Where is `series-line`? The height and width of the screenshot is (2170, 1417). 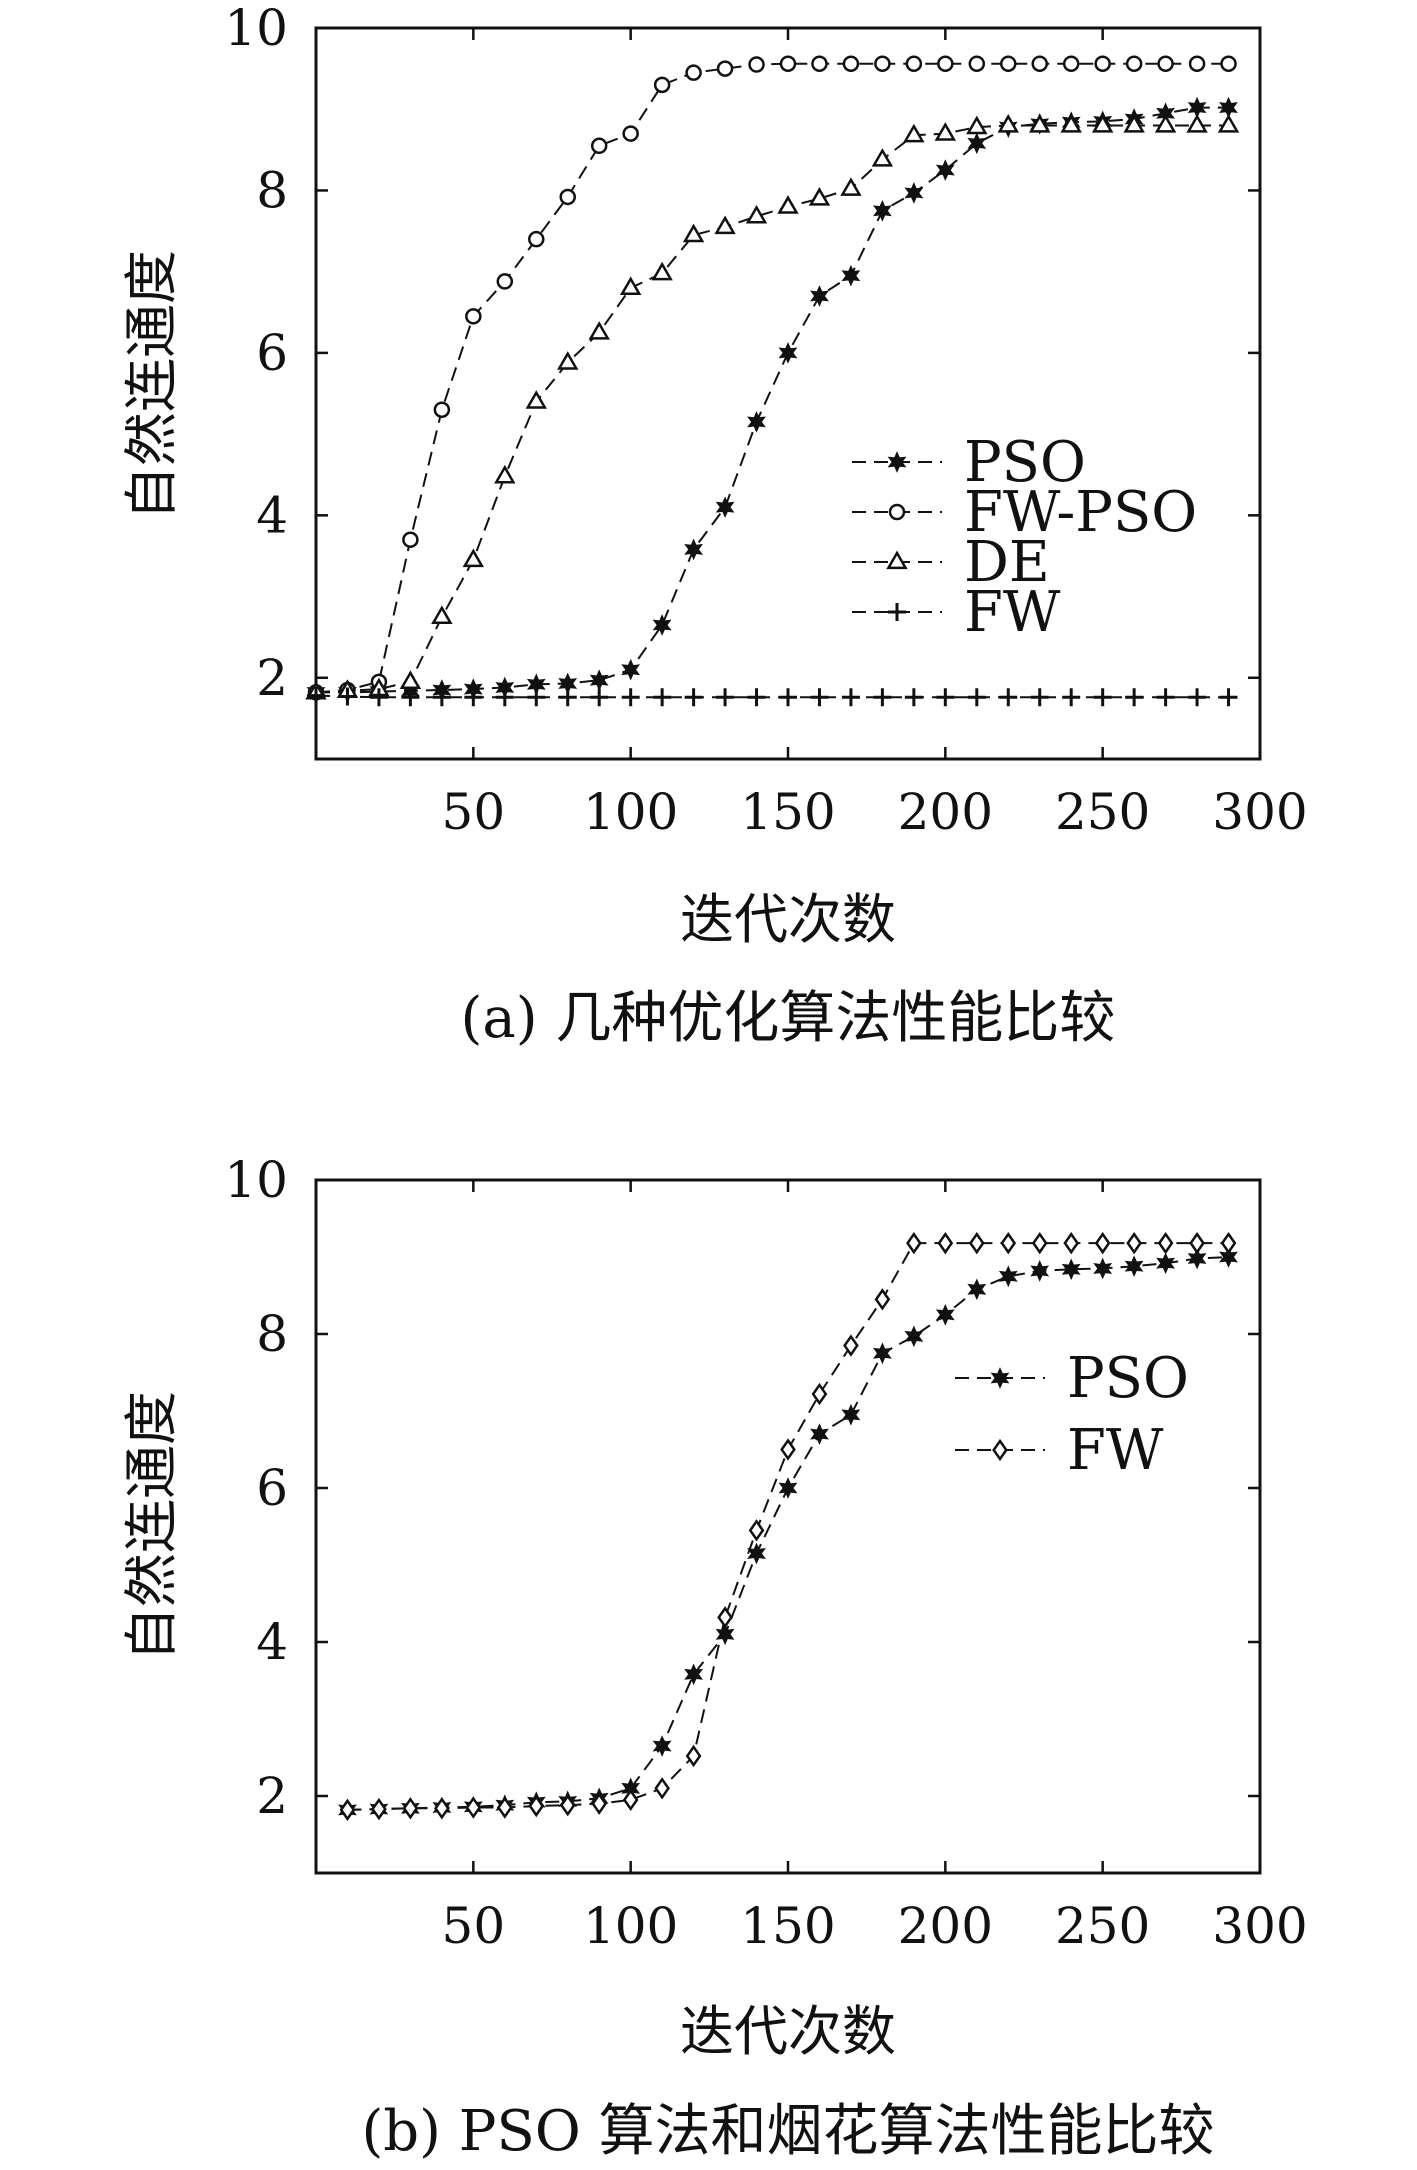
series-line is located at coordinates (772, 696).